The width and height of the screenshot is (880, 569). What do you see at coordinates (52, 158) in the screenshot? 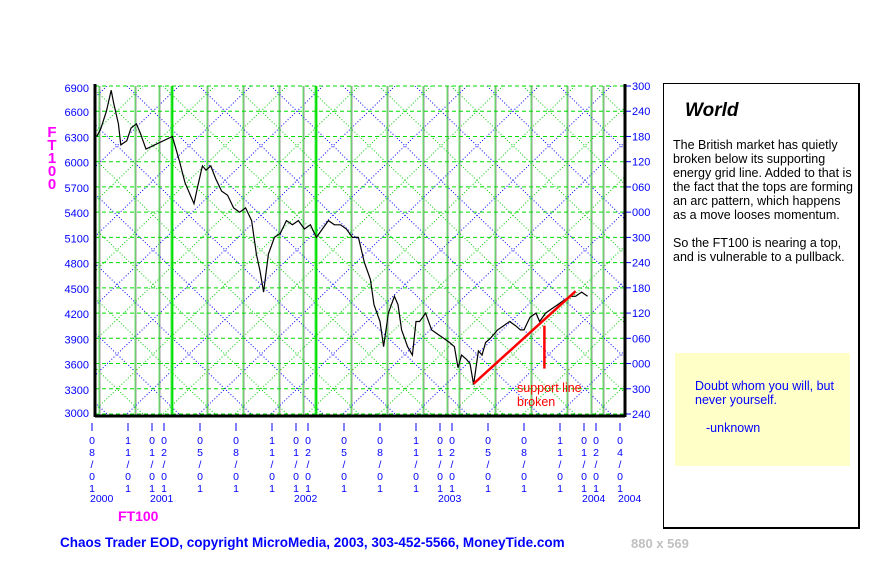
I see `y-axis-title: FT100` at bounding box center [52, 158].